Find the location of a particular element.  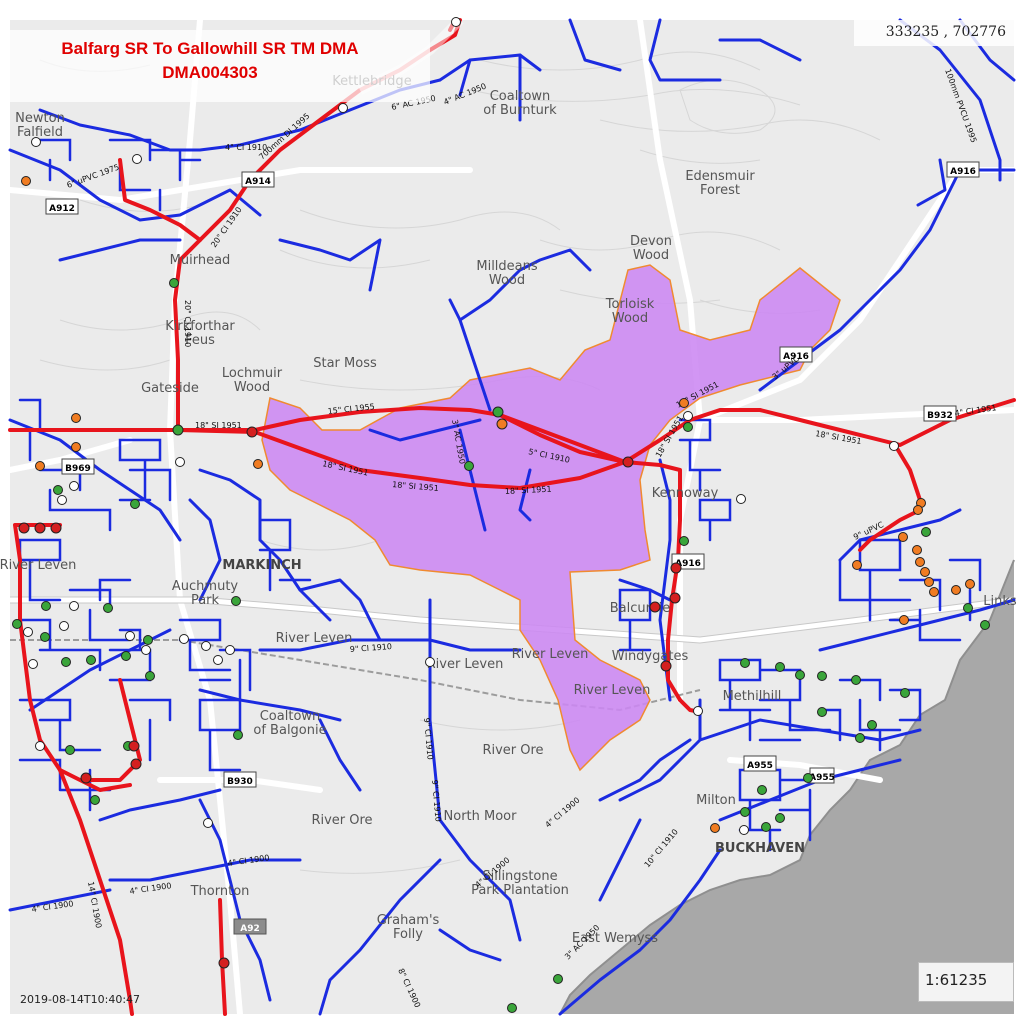

svg-text: A92 is located at coordinates (250, 929).